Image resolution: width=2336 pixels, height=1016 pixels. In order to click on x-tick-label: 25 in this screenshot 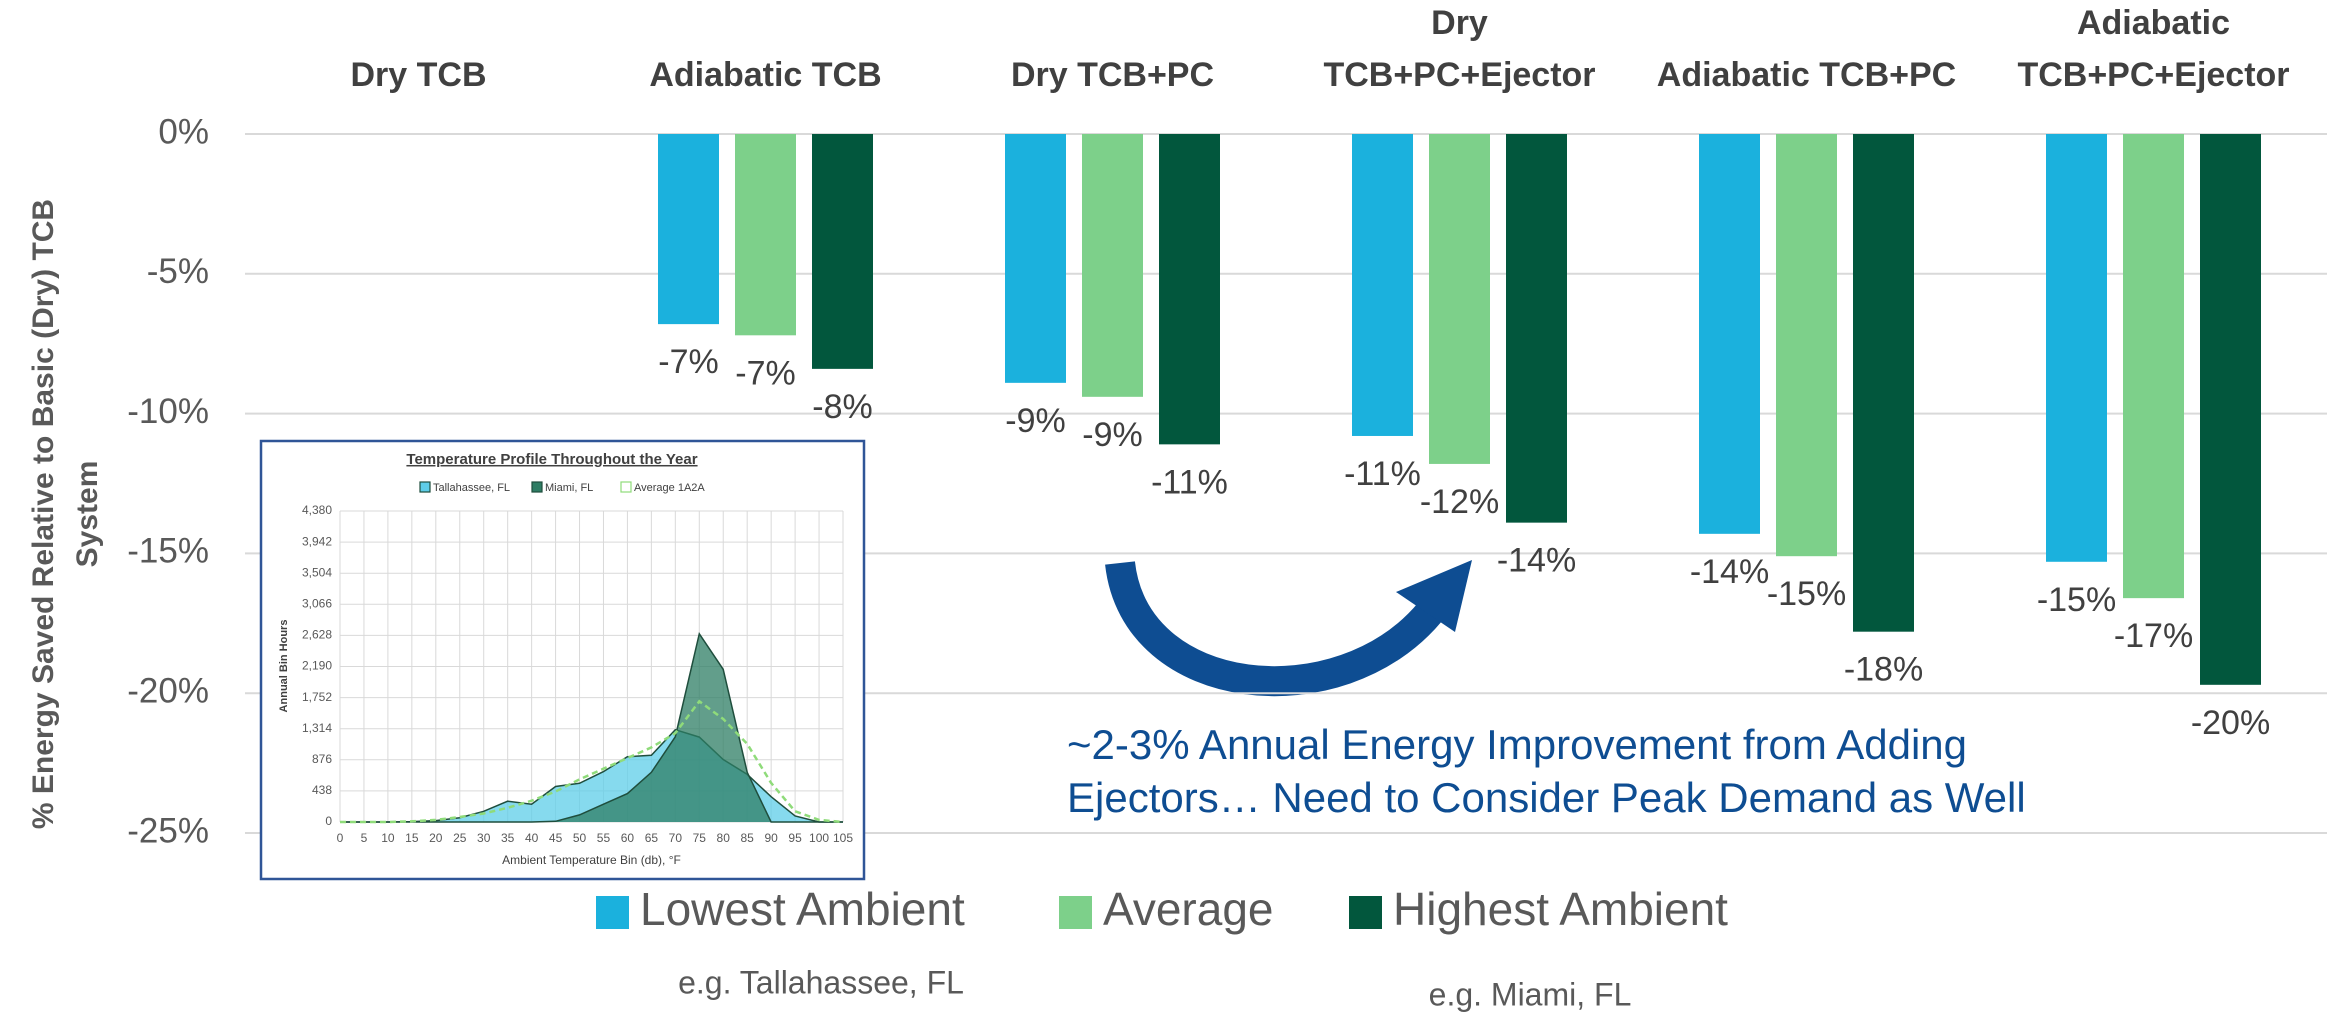, I will do `click(460, 838)`.